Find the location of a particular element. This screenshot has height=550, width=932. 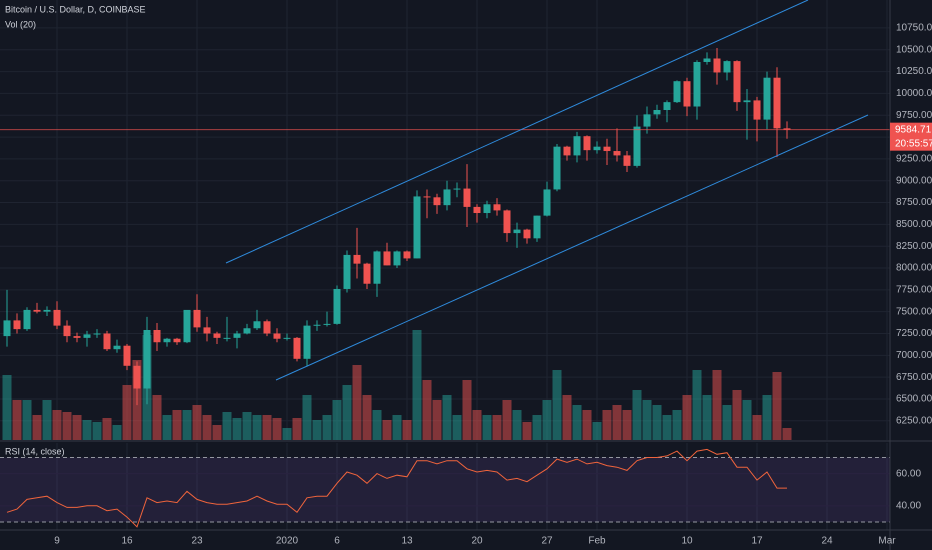

x-tick-label: Mar is located at coordinates (887, 541).